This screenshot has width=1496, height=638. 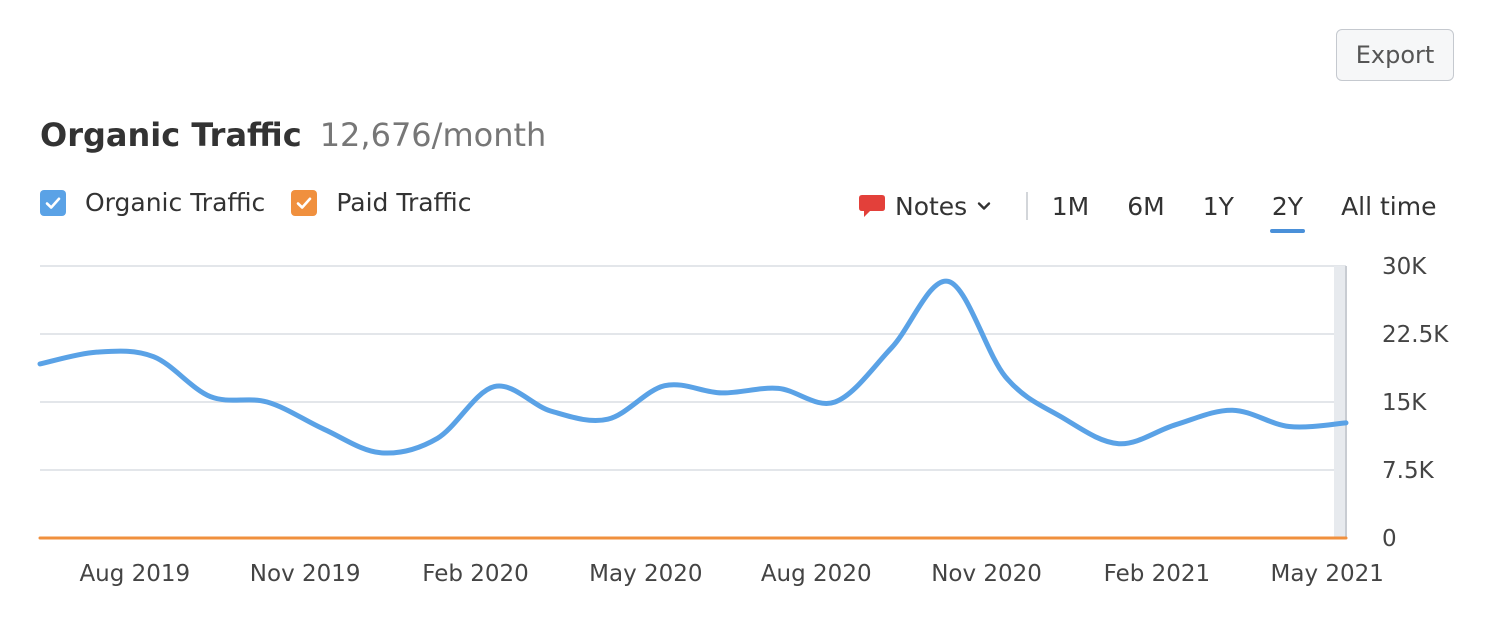 What do you see at coordinates (816, 574) in the screenshot?
I see `x-tick-label: Aug 2020` at bounding box center [816, 574].